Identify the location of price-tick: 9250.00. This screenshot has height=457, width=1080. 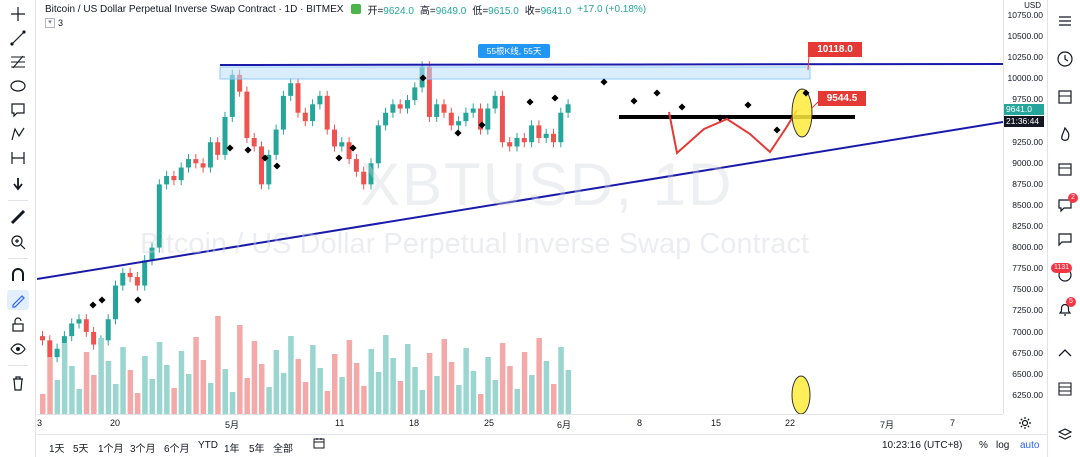
(1027, 141).